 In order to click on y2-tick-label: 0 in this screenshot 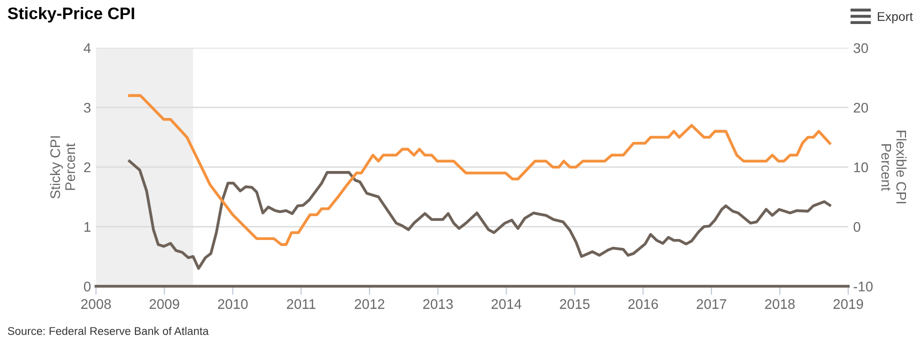, I will do `click(857, 227)`.